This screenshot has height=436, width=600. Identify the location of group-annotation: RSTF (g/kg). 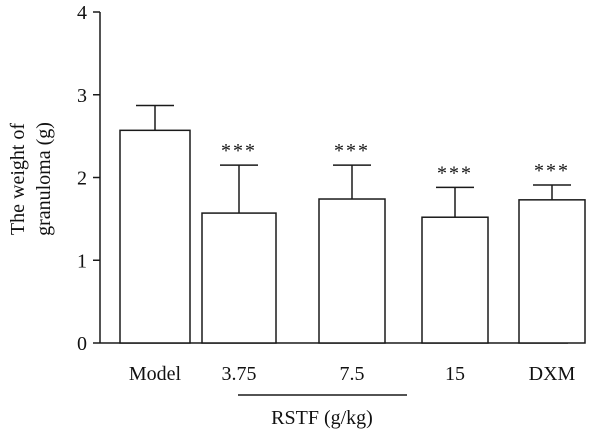
(322, 411).